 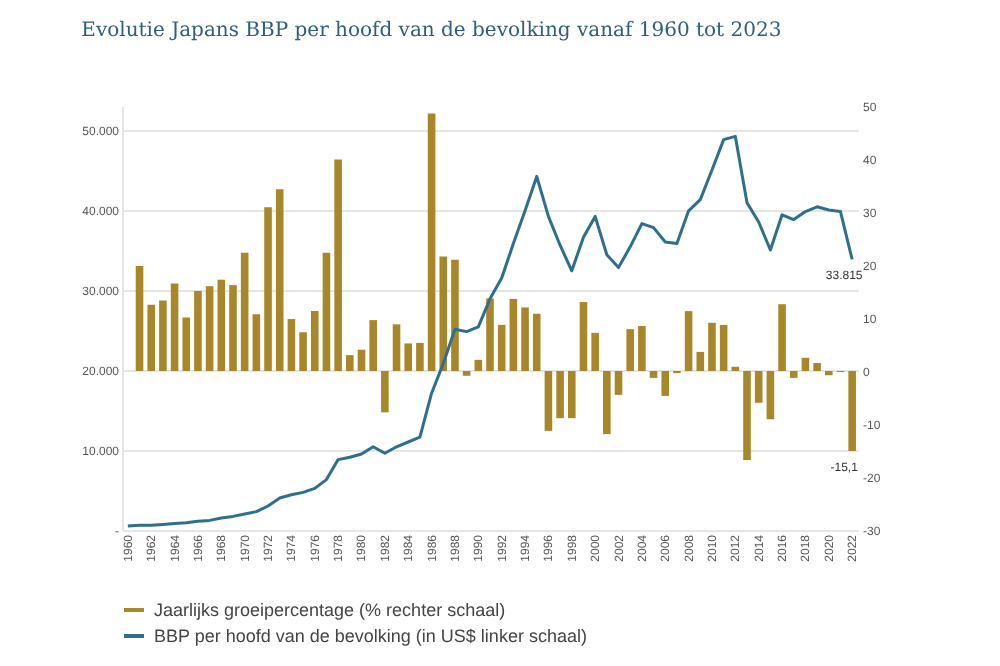 What do you see at coordinates (431, 31) in the screenshot?
I see `chart-title: Evolutie Japans BBP per hoofd van de bevolking vanaf 1960 tot 2023` at bounding box center [431, 31].